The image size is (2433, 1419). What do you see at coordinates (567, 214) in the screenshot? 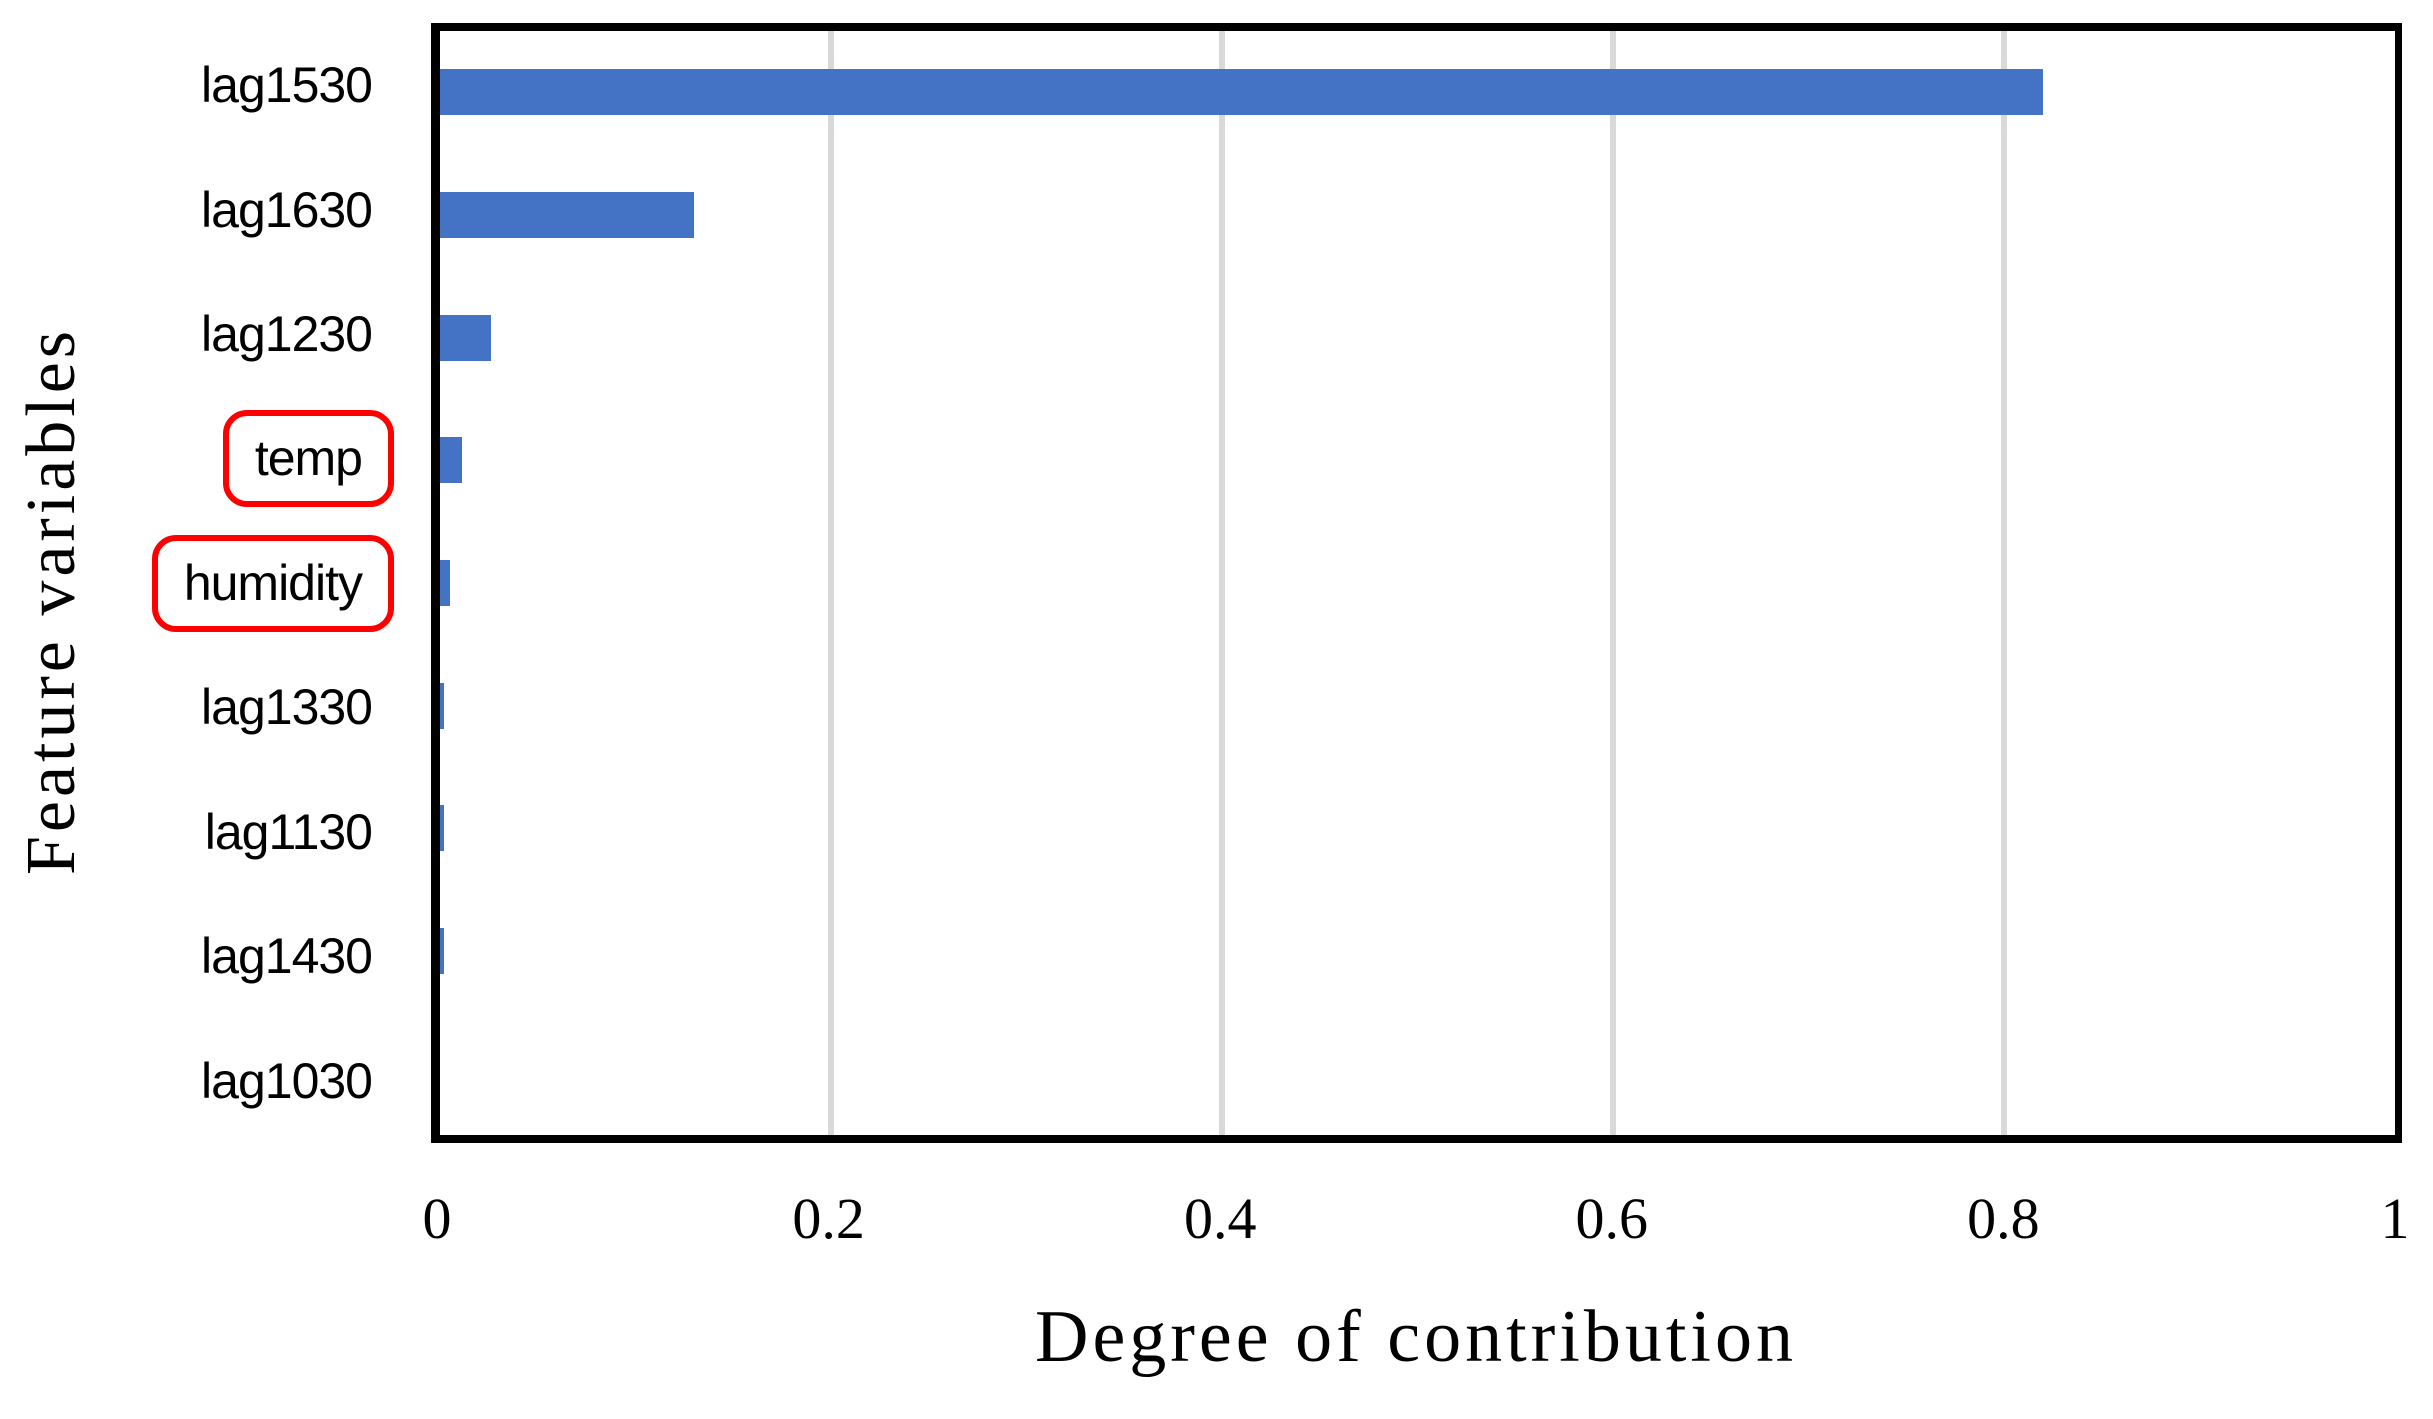
I see `bar-lag1630` at bounding box center [567, 214].